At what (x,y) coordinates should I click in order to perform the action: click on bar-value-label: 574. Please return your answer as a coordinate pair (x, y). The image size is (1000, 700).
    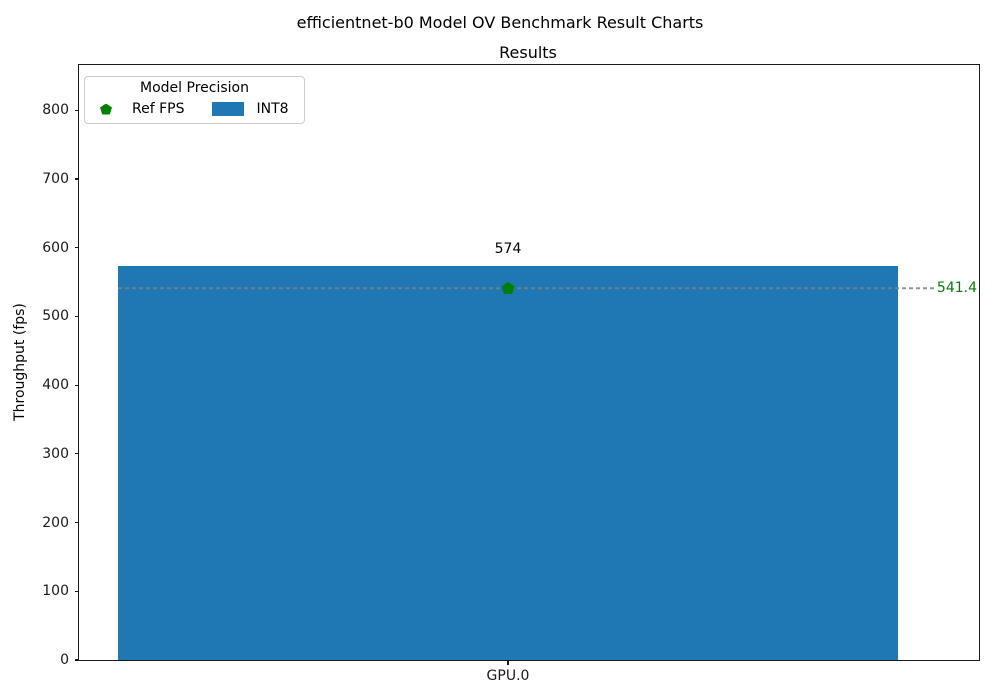
    Looking at the image, I should click on (508, 248).